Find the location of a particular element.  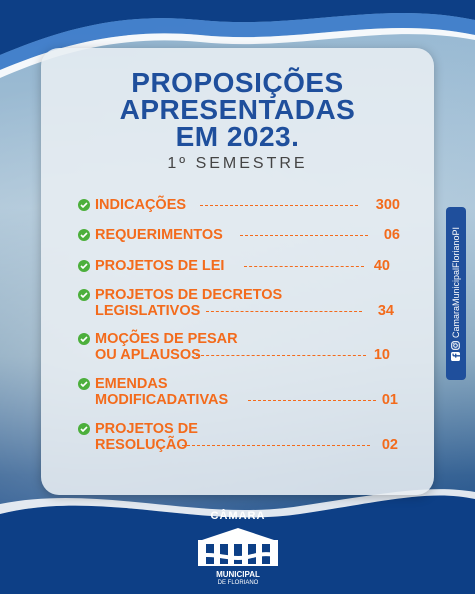

camara-municipal-logo: CÂMARA MUNICIPAL DE FLORIANO is located at coordinates (238, 550).